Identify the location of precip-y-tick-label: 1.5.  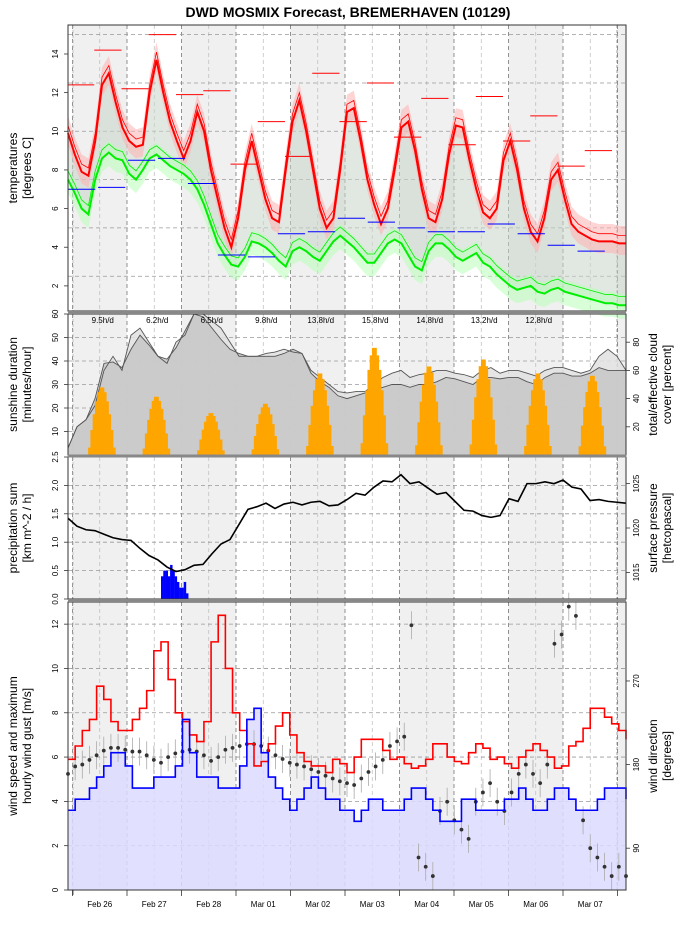
(55, 514).